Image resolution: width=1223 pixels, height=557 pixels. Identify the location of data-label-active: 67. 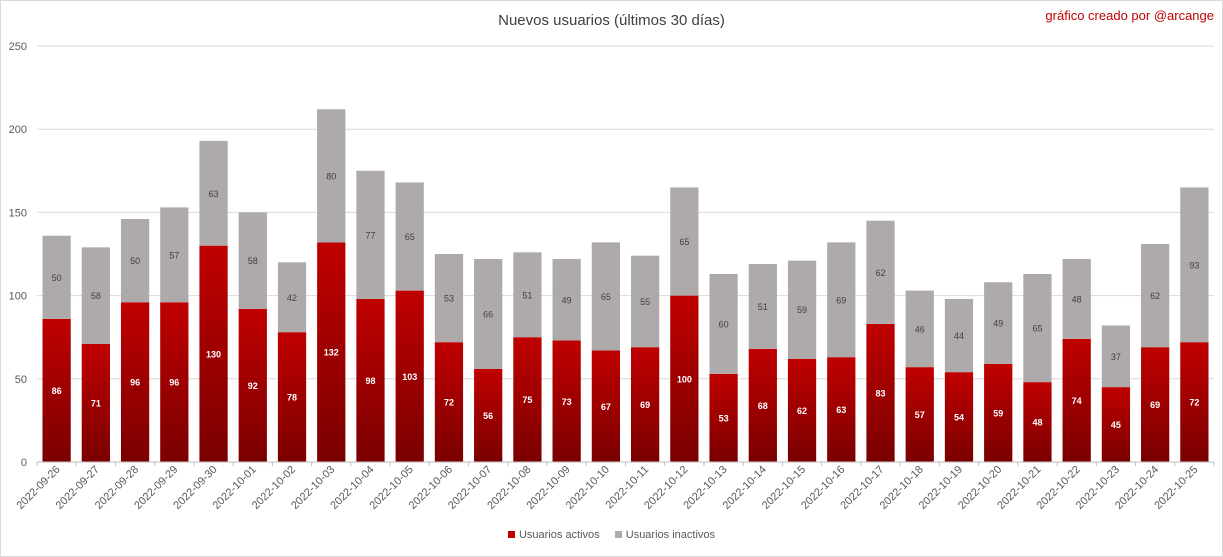
(606, 407).